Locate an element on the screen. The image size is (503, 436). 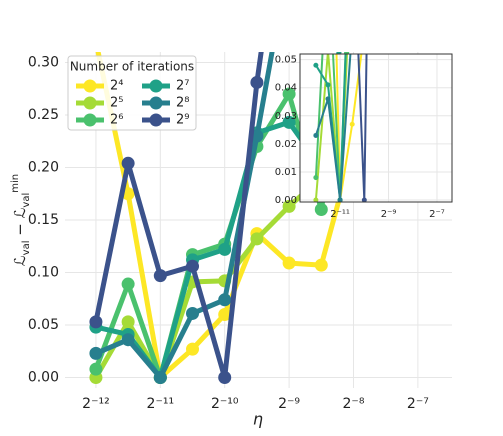
series-group is located at coordinates (340, 114).